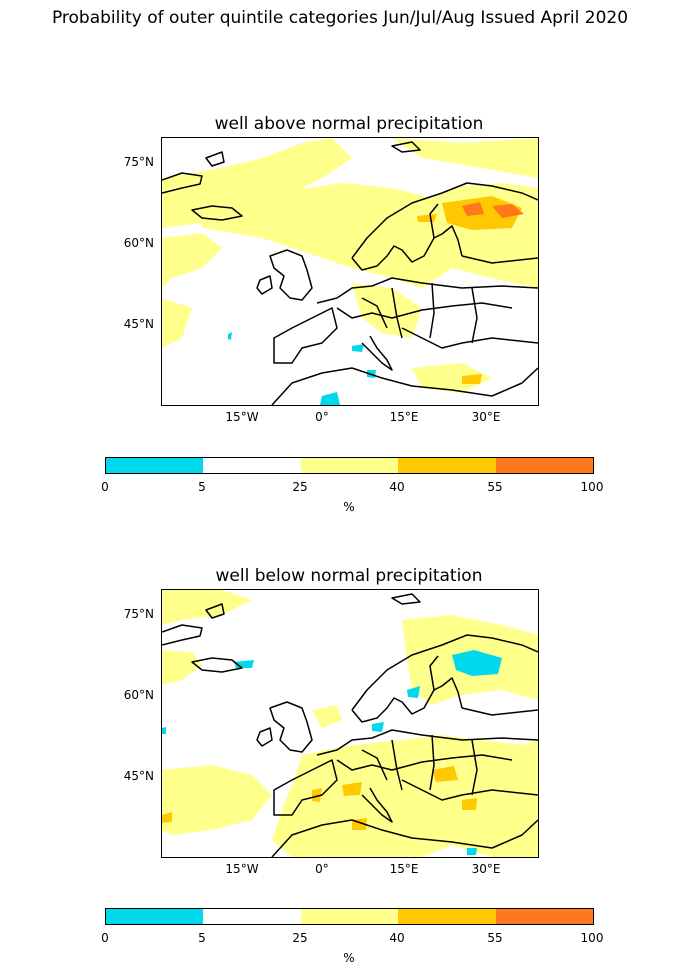 The height and width of the screenshot is (976, 680). Describe the element at coordinates (291, 275) in the screenshot. I see `coastline-britain` at that location.